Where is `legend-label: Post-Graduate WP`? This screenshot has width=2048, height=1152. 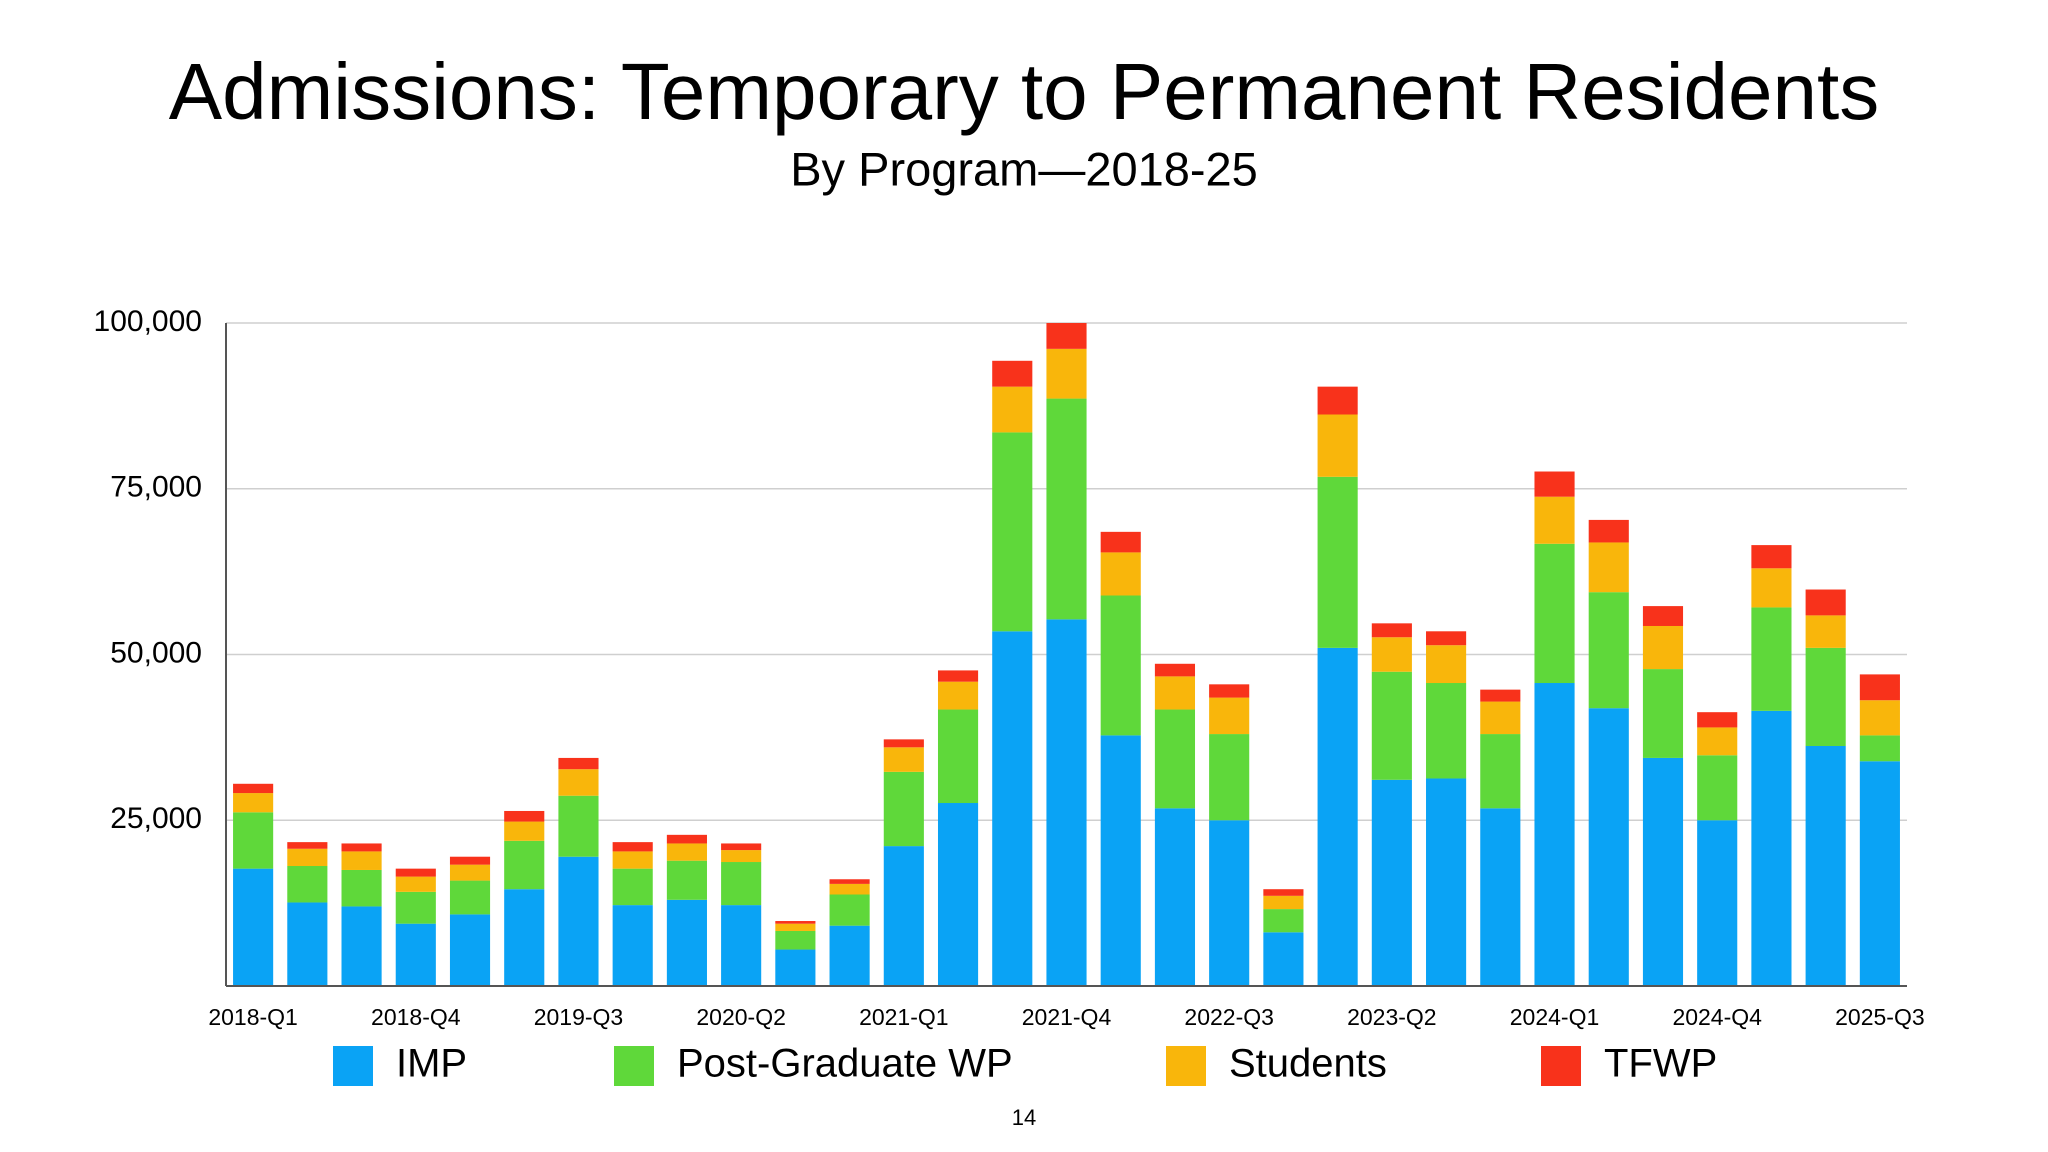
legend-label: Post-Graduate WP is located at coordinates (845, 1064).